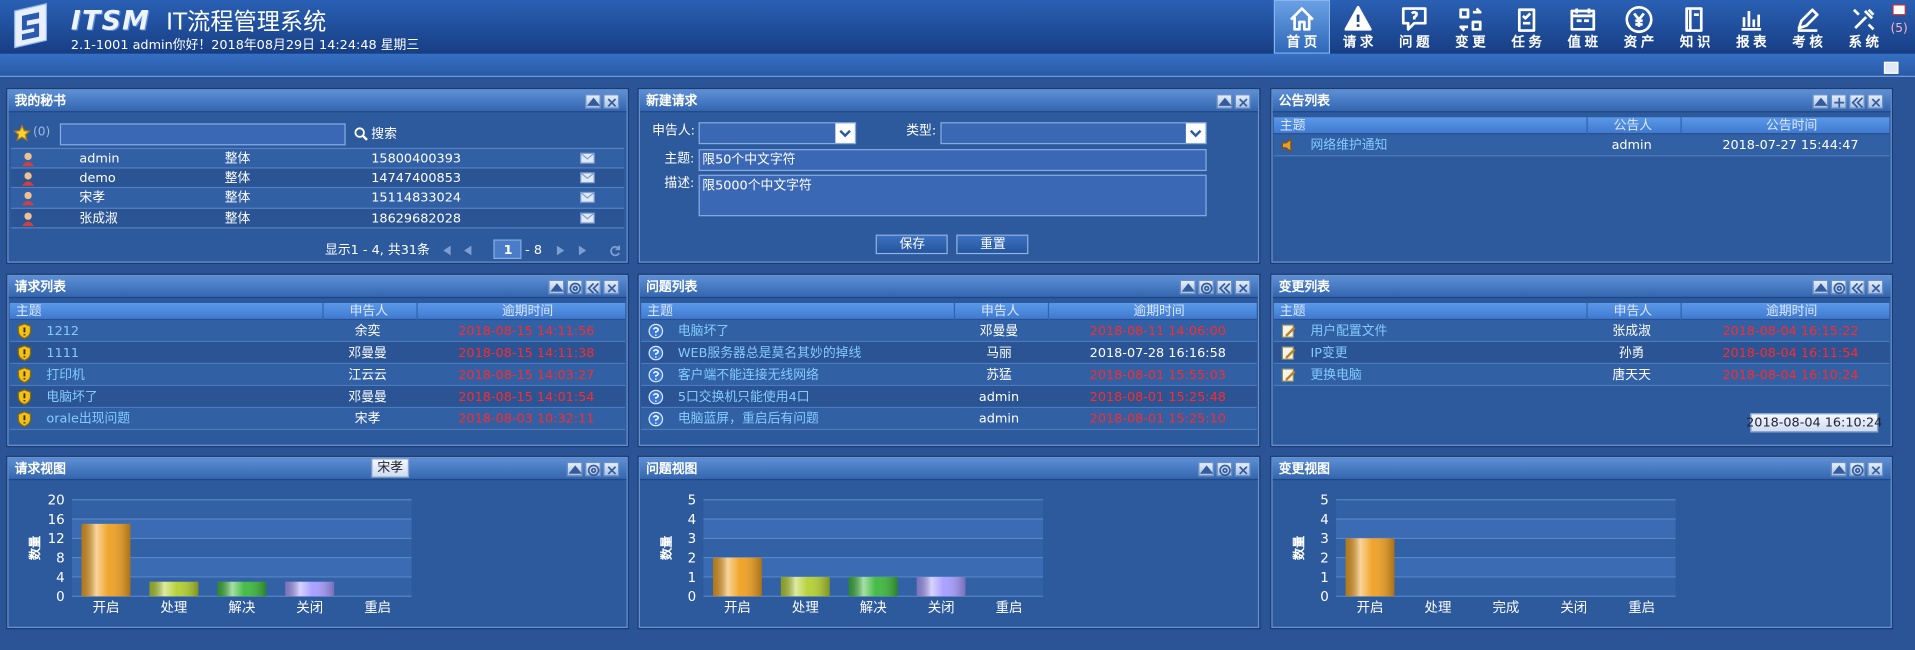 The image size is (1915, 650). I want to click on row-subject: 1212, so click(63, 331).